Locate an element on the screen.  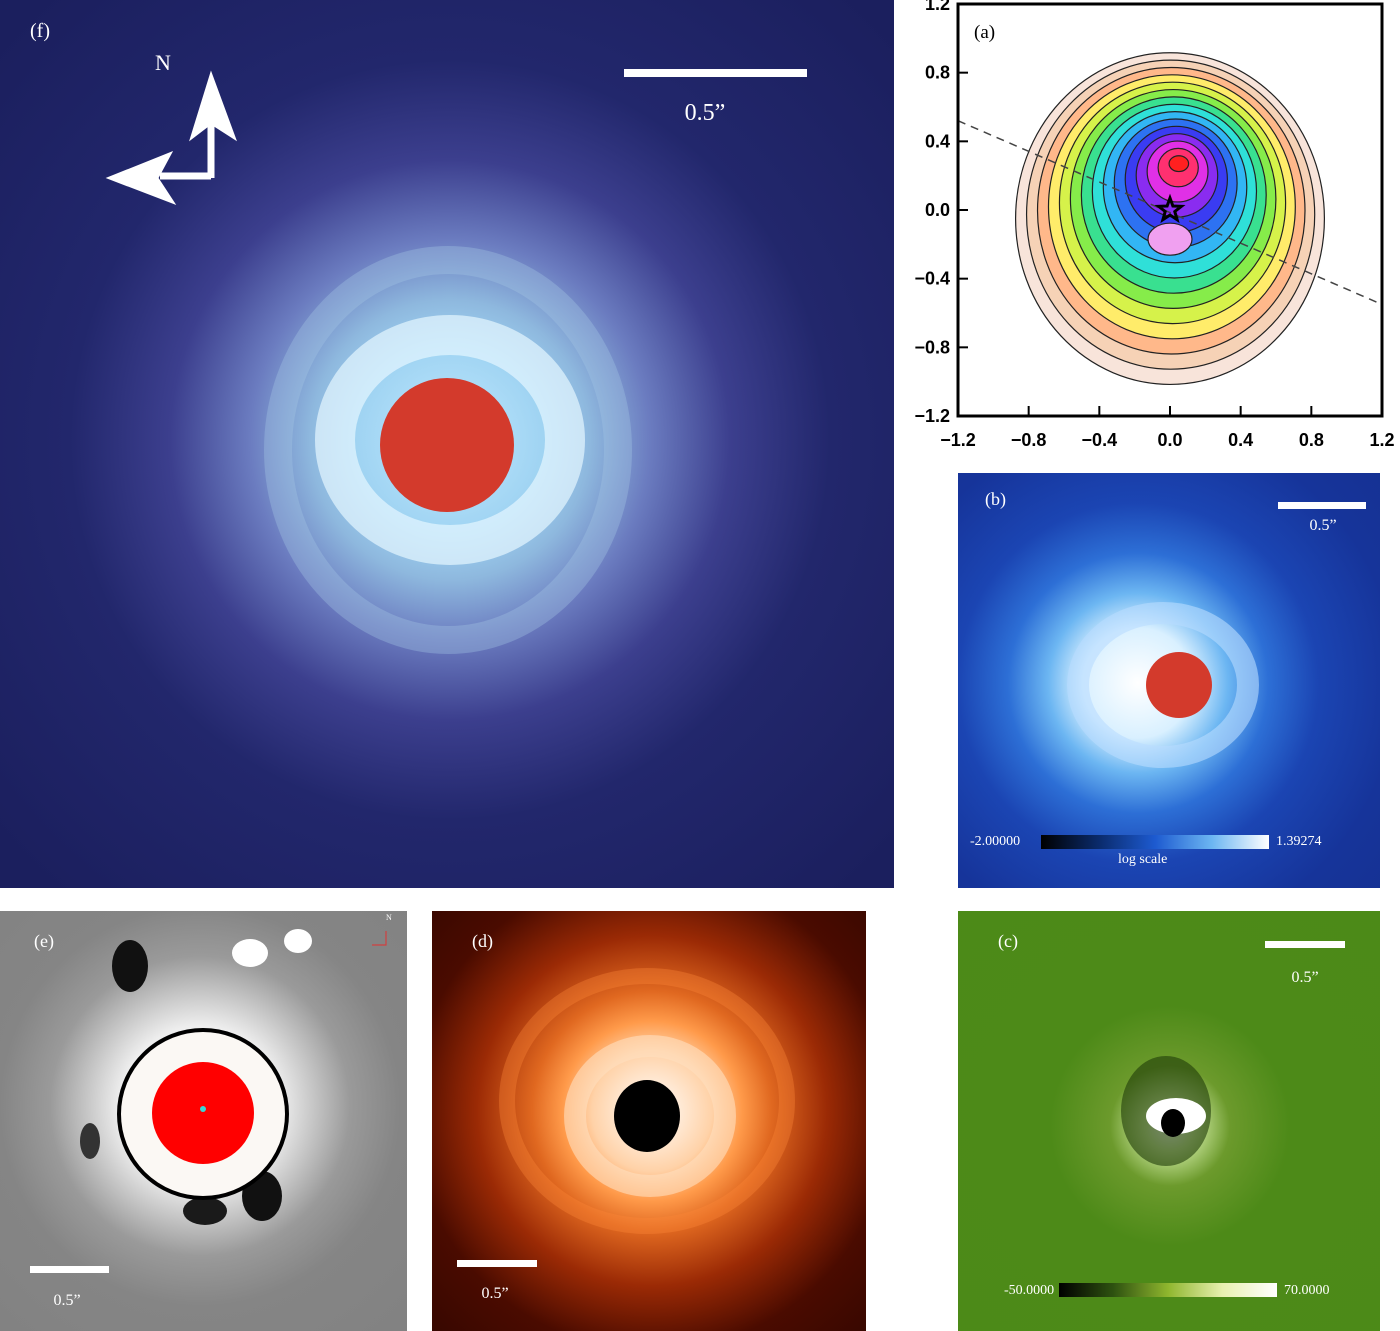
scale-bar-b is located at coordinates (1322, 505).